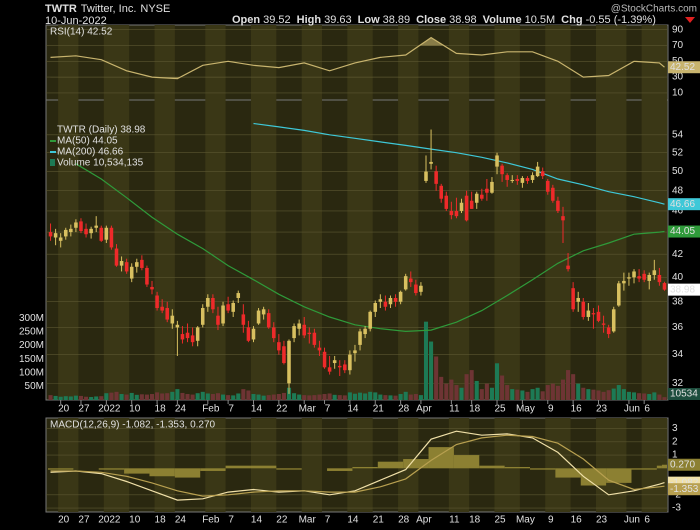  I want to click on value-box-label: 38.98, so click(682, 289).